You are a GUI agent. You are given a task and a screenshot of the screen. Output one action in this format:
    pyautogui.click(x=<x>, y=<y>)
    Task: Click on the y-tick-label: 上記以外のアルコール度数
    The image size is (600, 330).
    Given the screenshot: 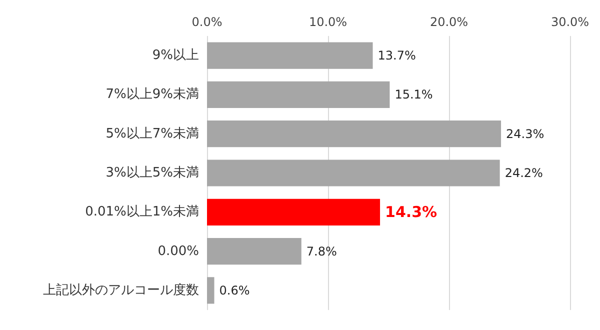 What is the action you would take?
    pyautogui.click(x=121, y=290)
    